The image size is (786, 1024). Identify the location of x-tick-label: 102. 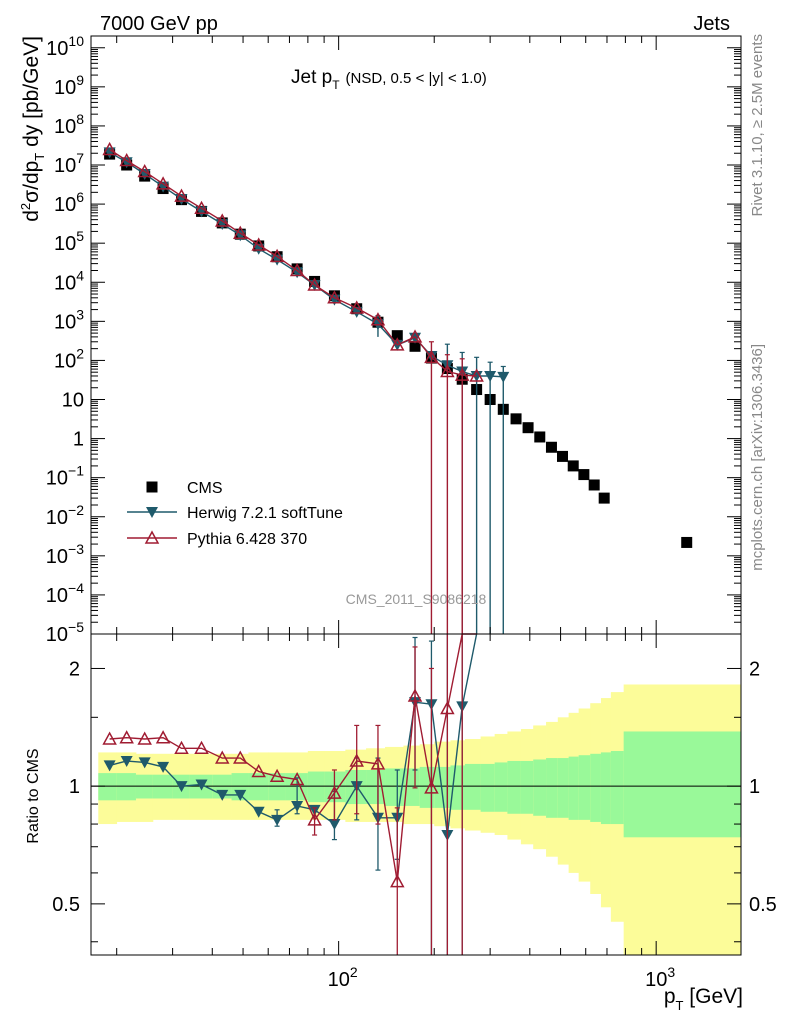
(343, 977).